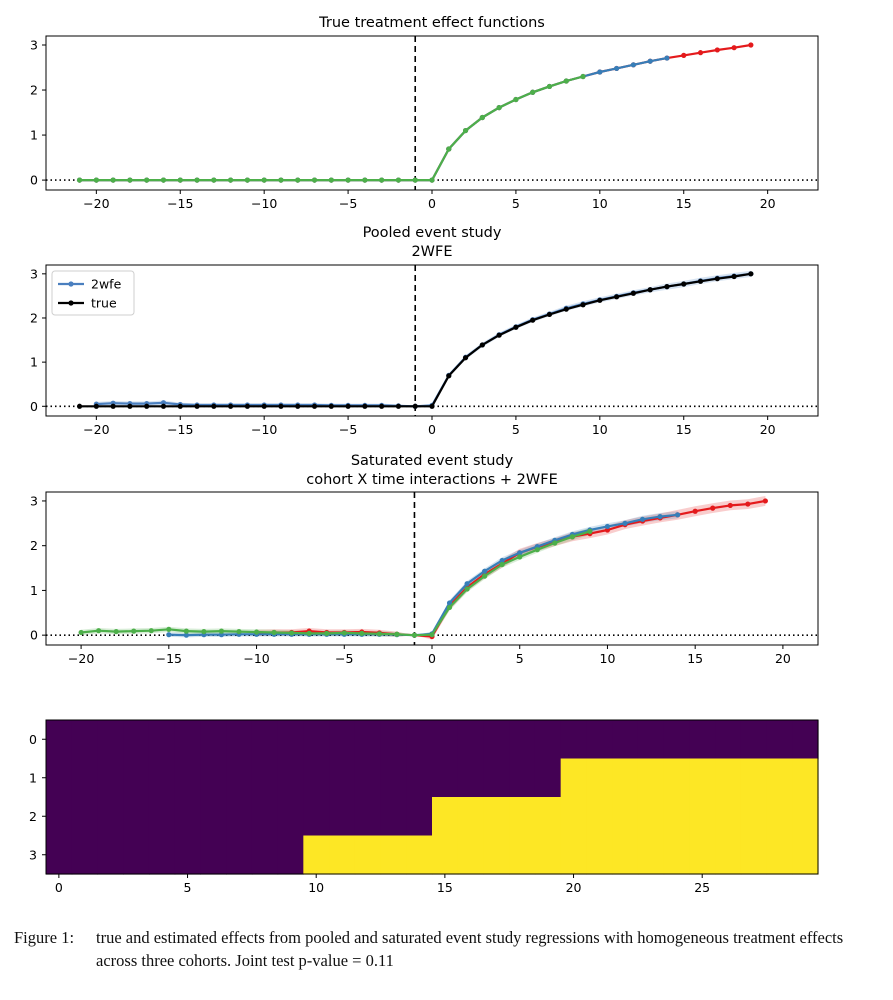 This screenshot has width=893, height=1000. What do you see at coordinates (684, 203) in the screenshot?
I see `x-tick-label: 15` at bounding box center [684, 203].